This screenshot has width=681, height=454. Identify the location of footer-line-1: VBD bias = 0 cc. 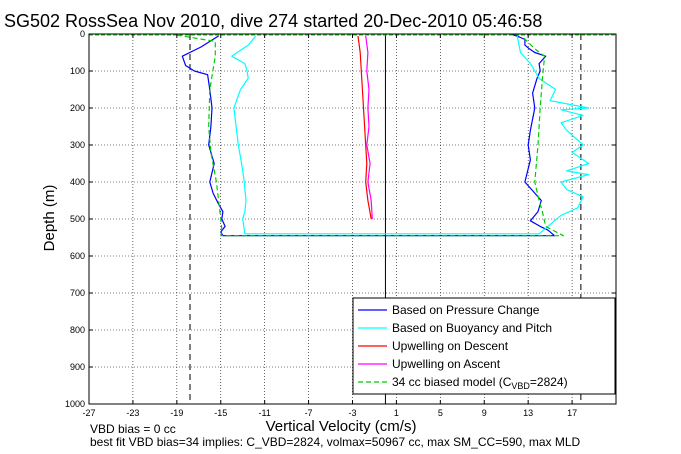
(133, 429).